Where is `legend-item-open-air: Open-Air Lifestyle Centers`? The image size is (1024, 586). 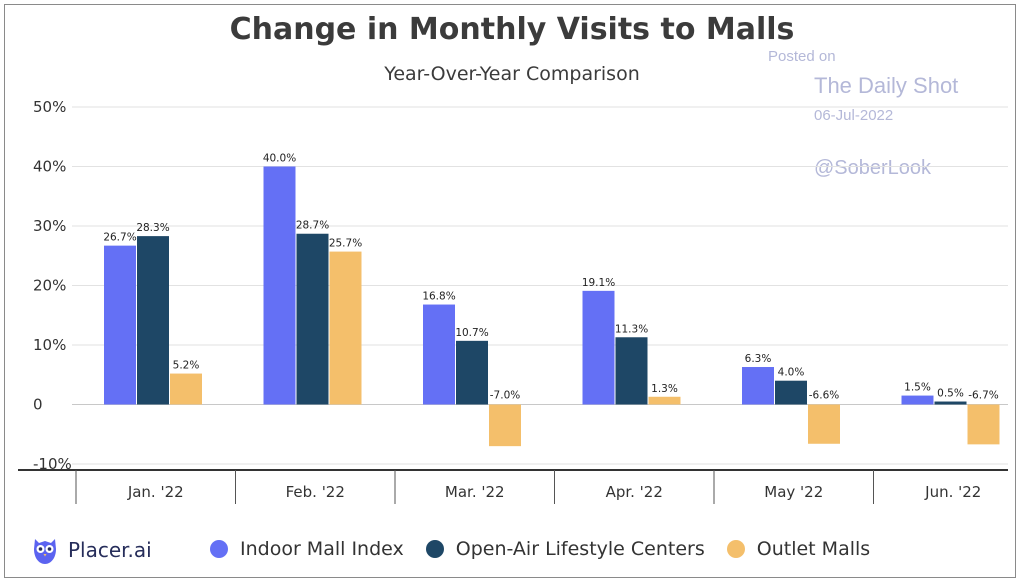 legend-item-open-air: Open-Air Lifestyle Centers is located at coordinates (565, 549).